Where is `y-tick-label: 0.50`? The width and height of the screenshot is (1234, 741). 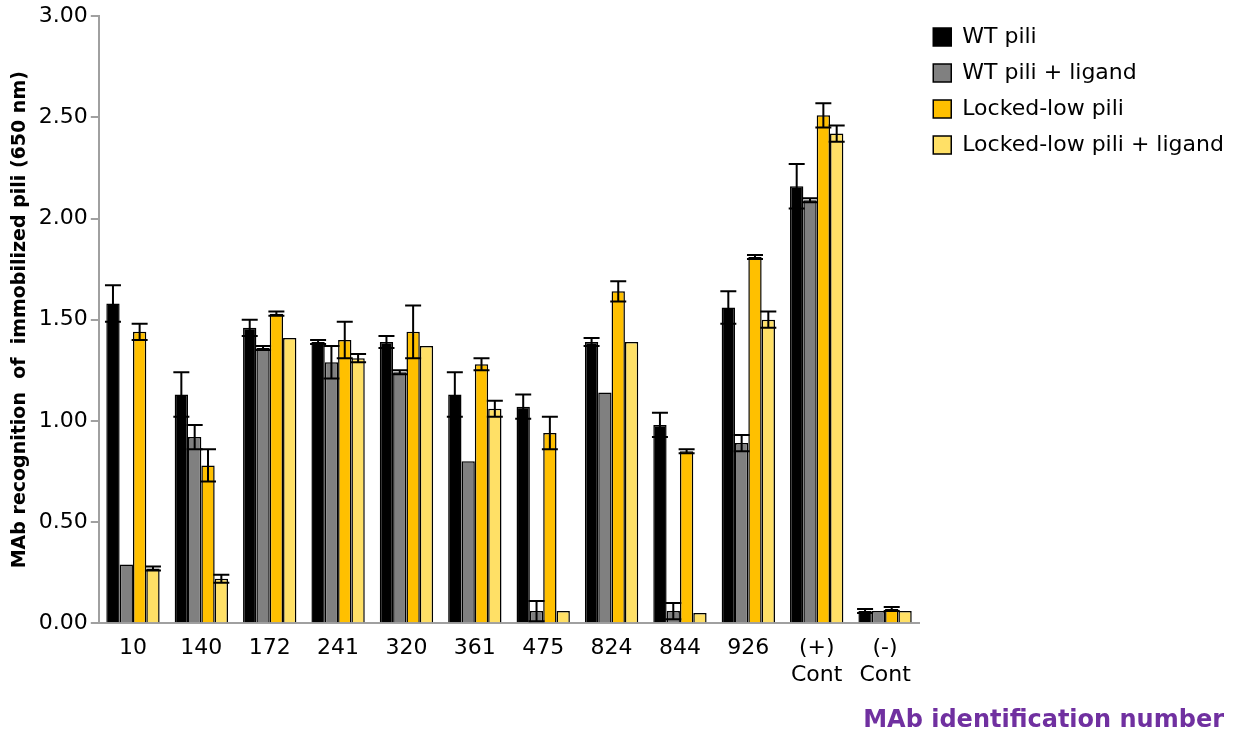 y-tick-label: 0.50 is located at coordinates (63, 520).